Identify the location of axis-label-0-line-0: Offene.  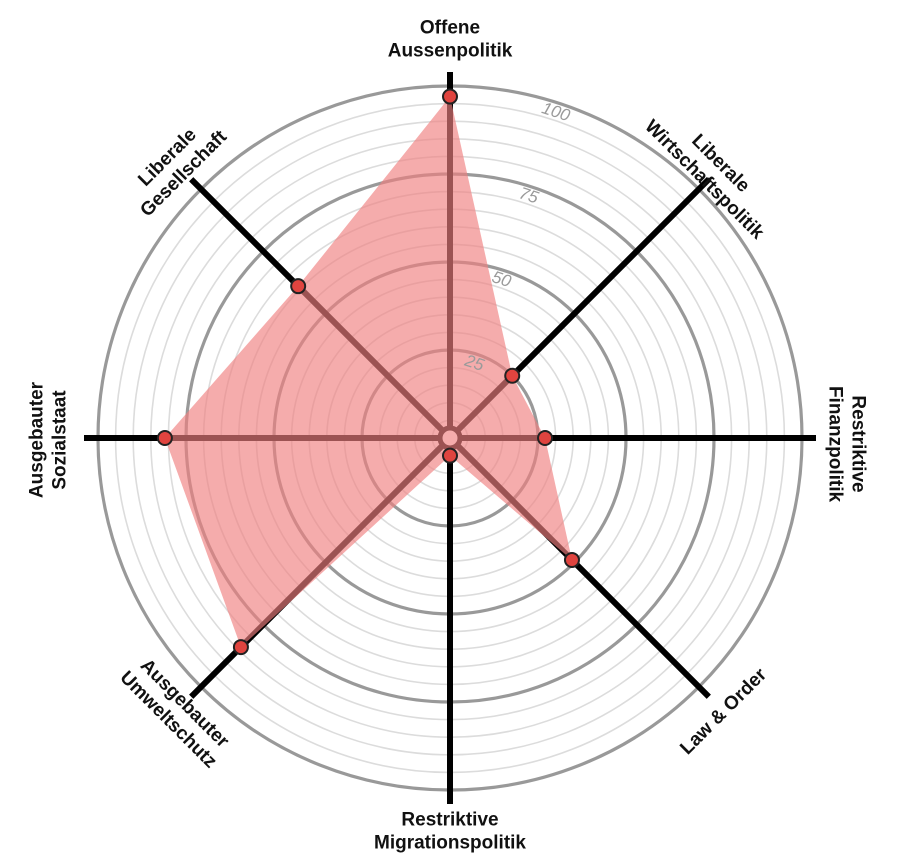
(450, 28).